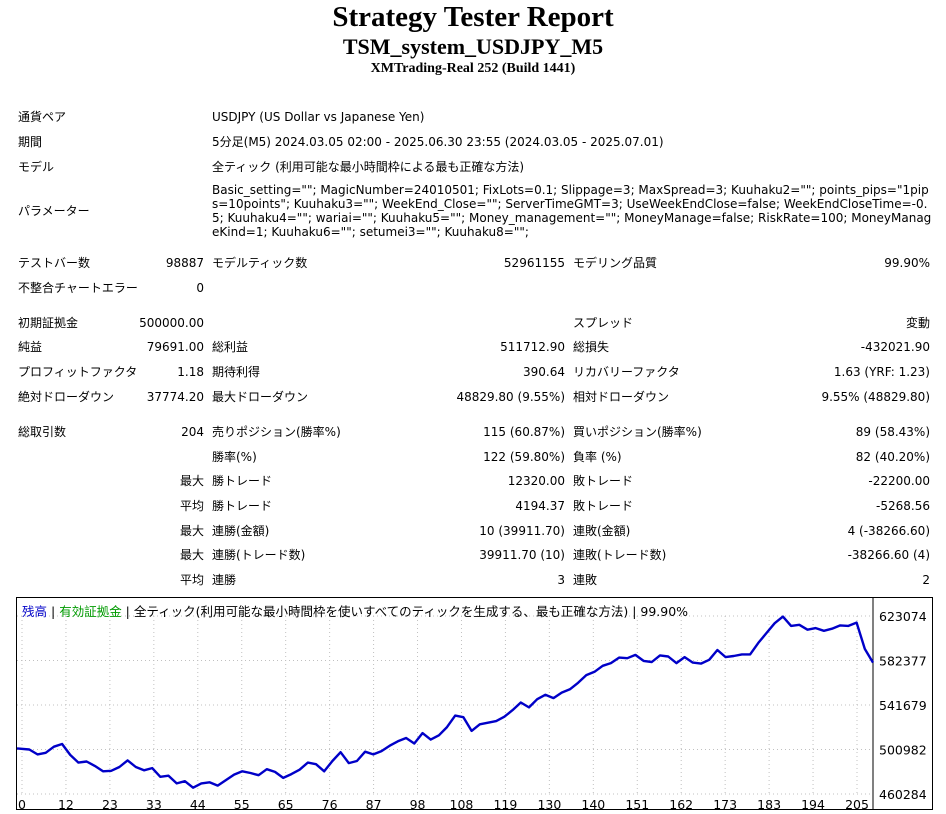  I want to click on gross-loss-label: 総損失, so click(591, 347).